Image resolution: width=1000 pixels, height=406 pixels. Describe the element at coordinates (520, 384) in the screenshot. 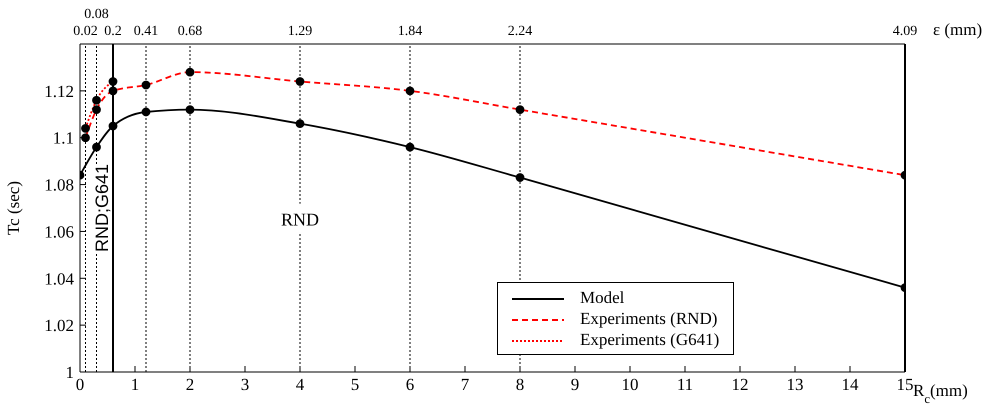

I see `x-tick-label: 8` at that location.